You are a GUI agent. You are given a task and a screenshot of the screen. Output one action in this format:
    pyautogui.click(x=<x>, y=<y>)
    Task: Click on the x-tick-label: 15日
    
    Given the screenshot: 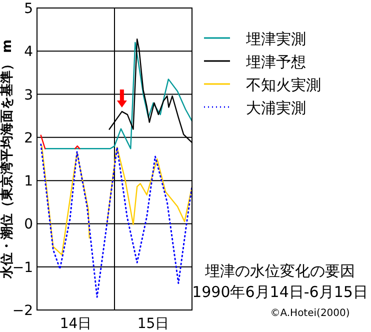 What is the action you would take?
    pyautogui.click(x=153, y=324)
    